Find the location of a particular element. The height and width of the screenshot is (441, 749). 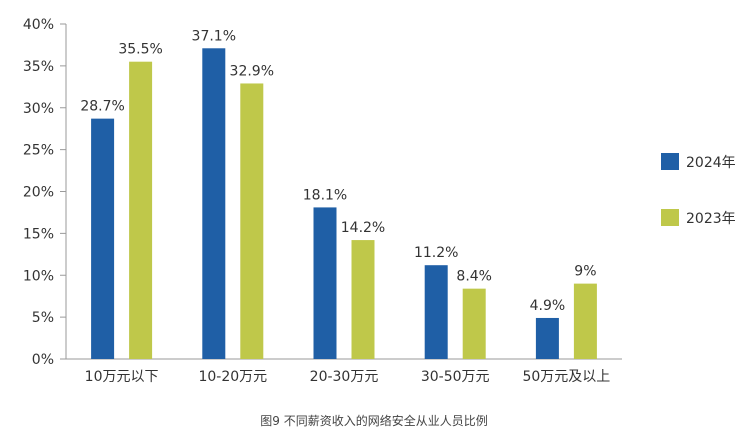

y-tick-label: 5% is located at coordinates (43, 318).